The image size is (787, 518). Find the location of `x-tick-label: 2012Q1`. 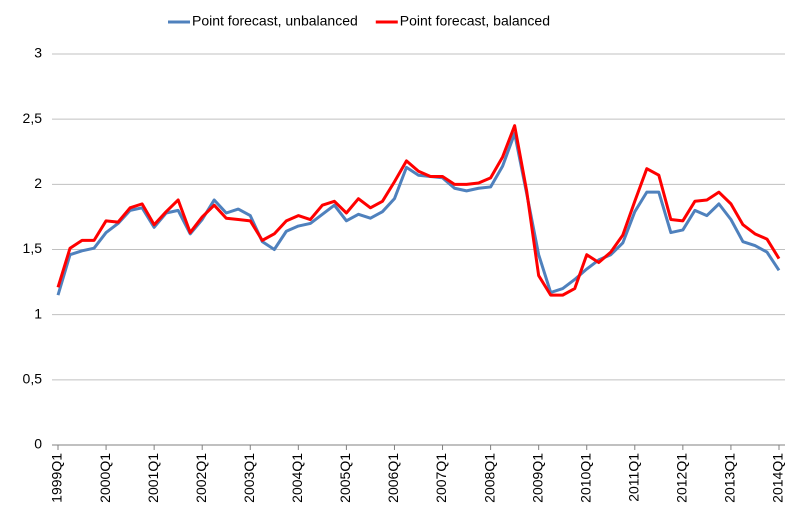

x-tick-label: 2012Q1 is located at coordinates (682, 478).